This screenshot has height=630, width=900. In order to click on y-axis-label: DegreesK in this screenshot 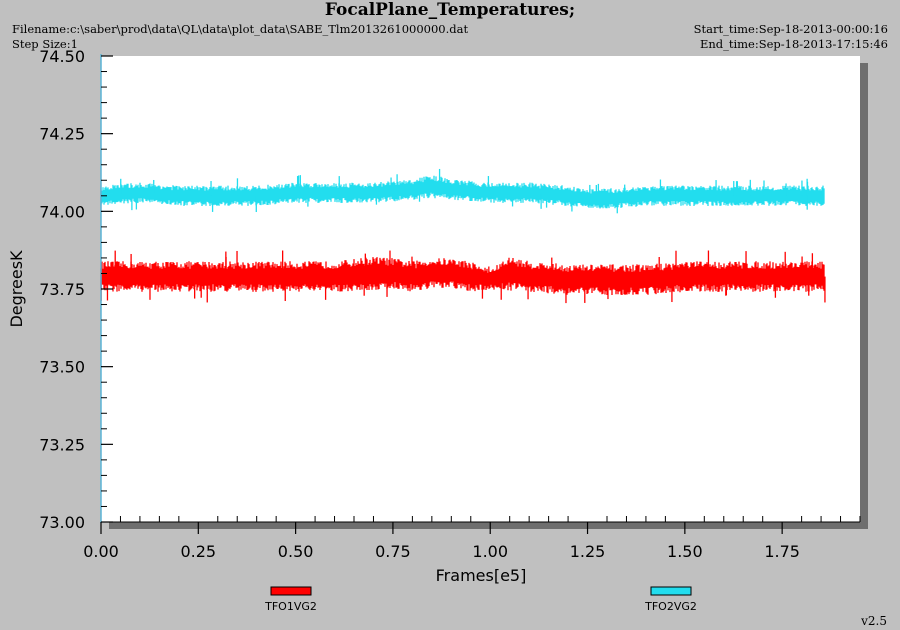, I will do `click(16, 289)`.